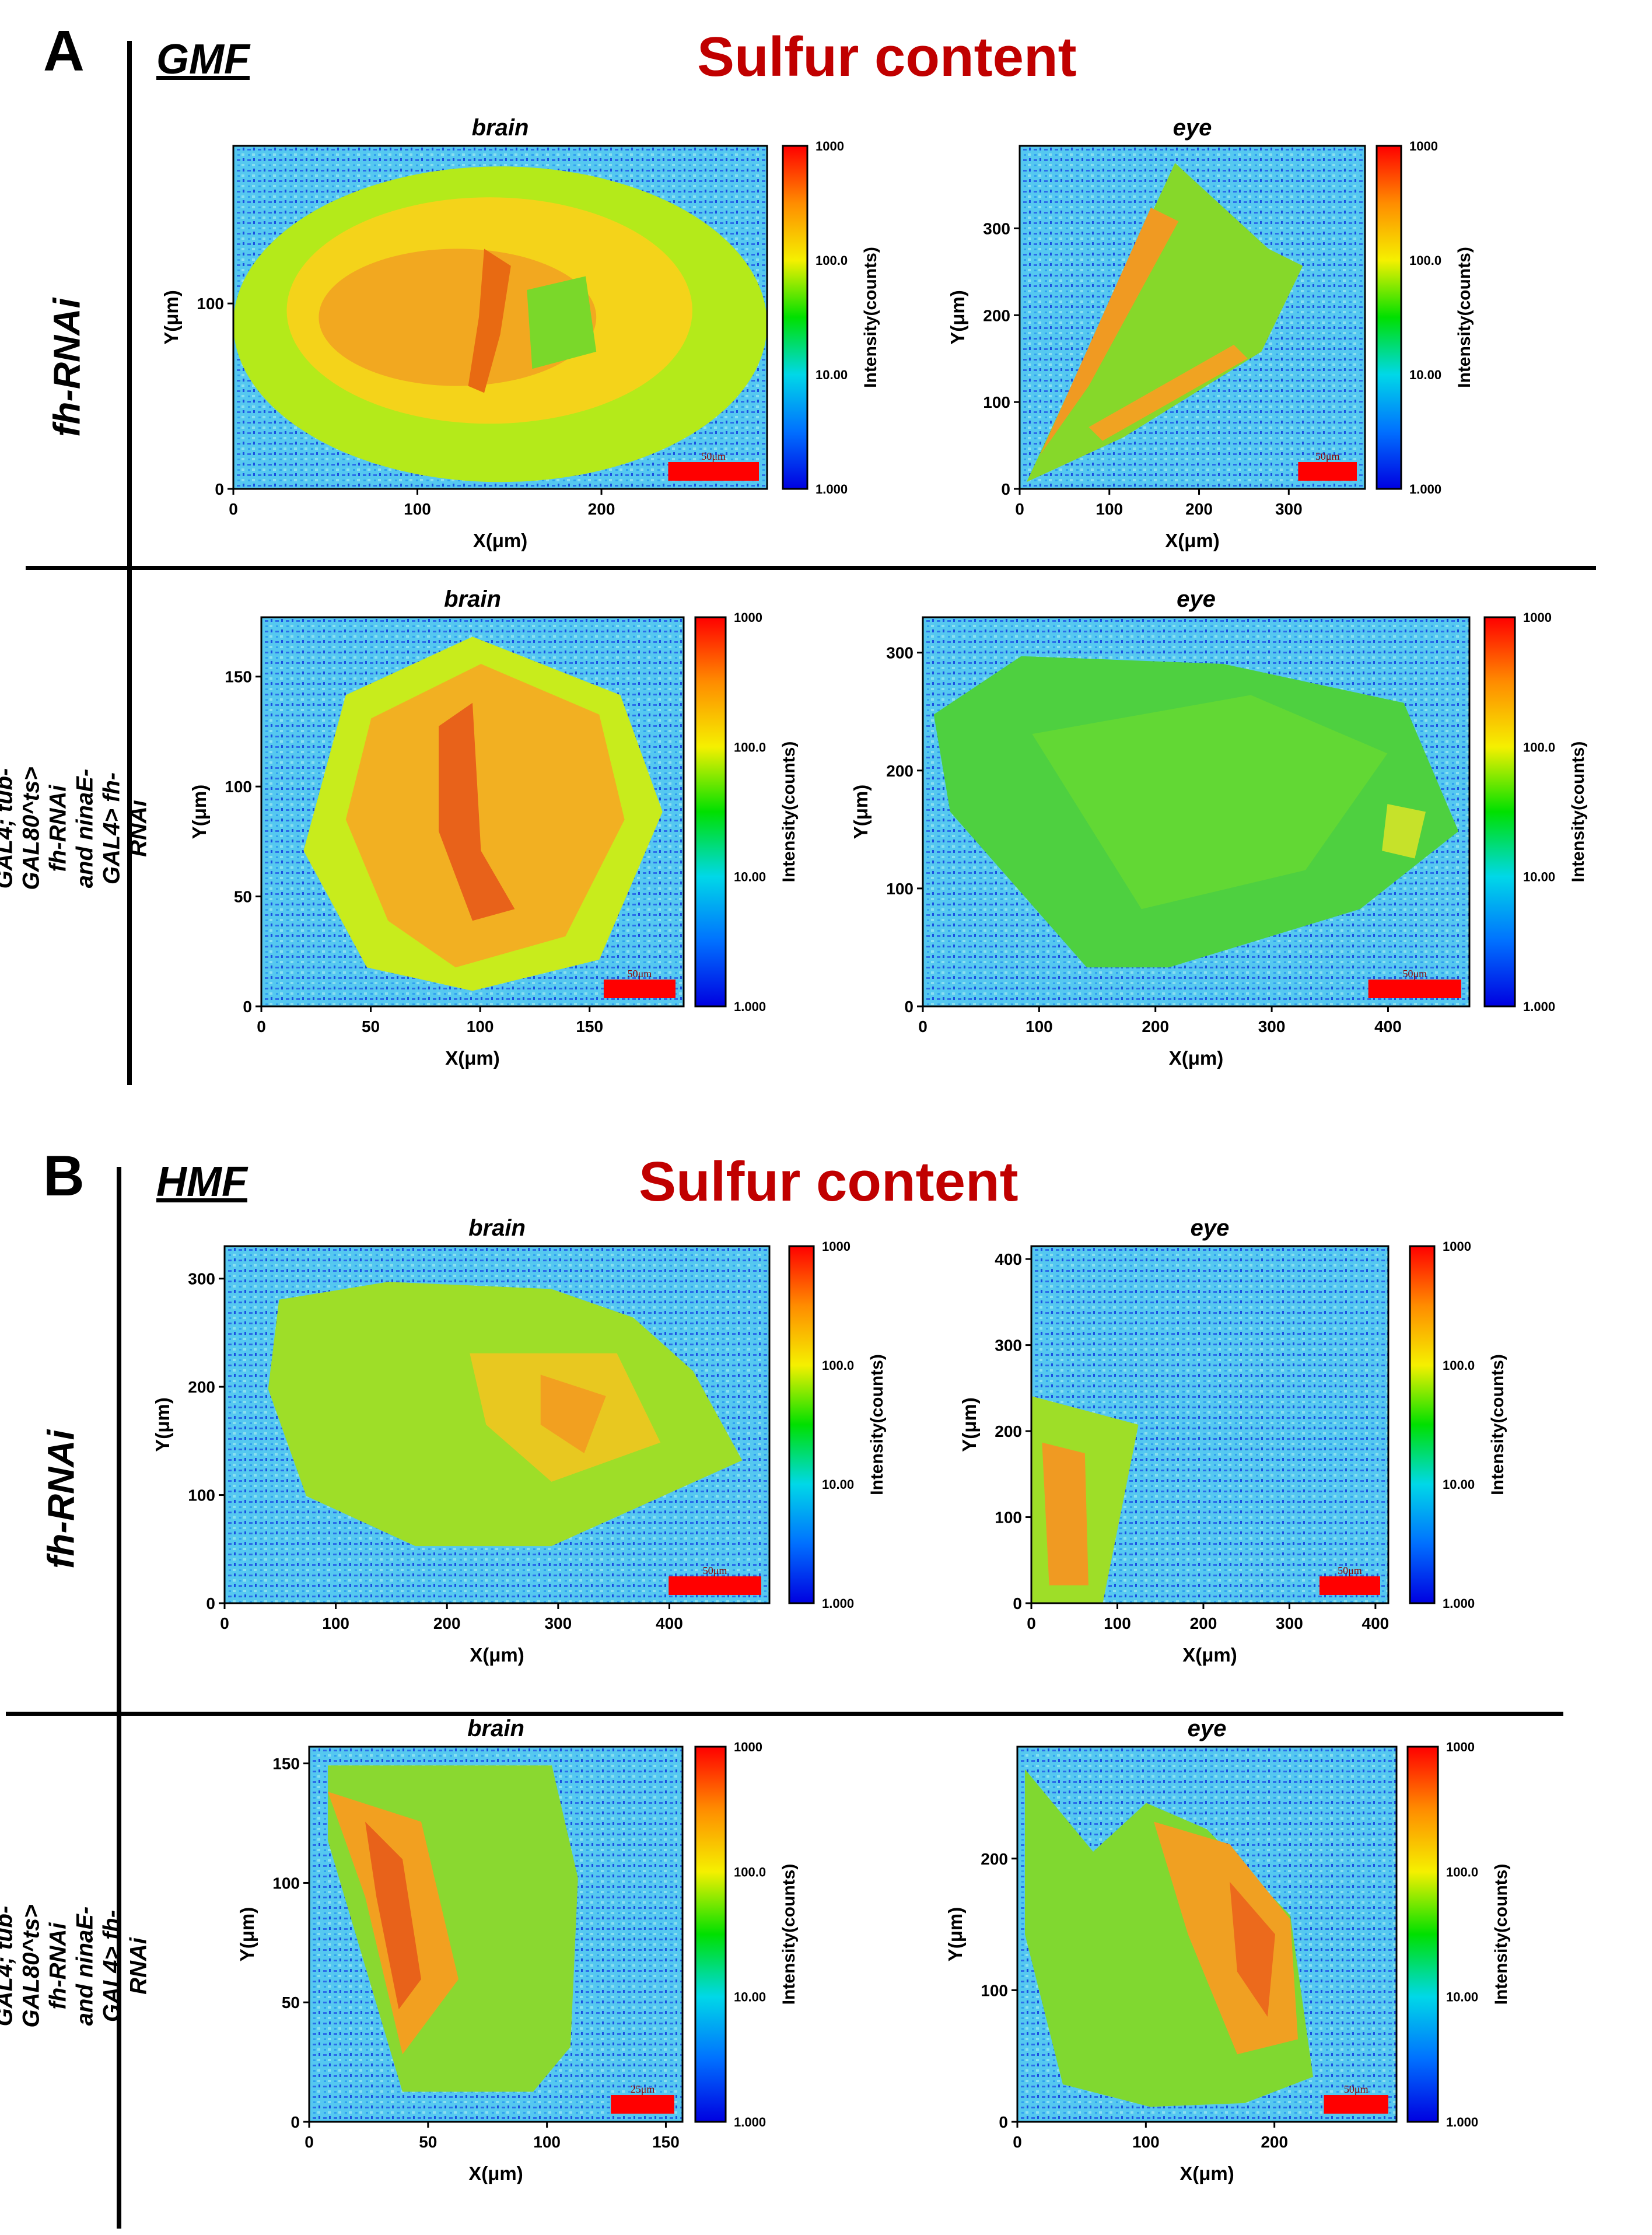 This screenshot has width=1652, height=2235. I want to click on y-tick-label: 400, so click(1008, 1259).